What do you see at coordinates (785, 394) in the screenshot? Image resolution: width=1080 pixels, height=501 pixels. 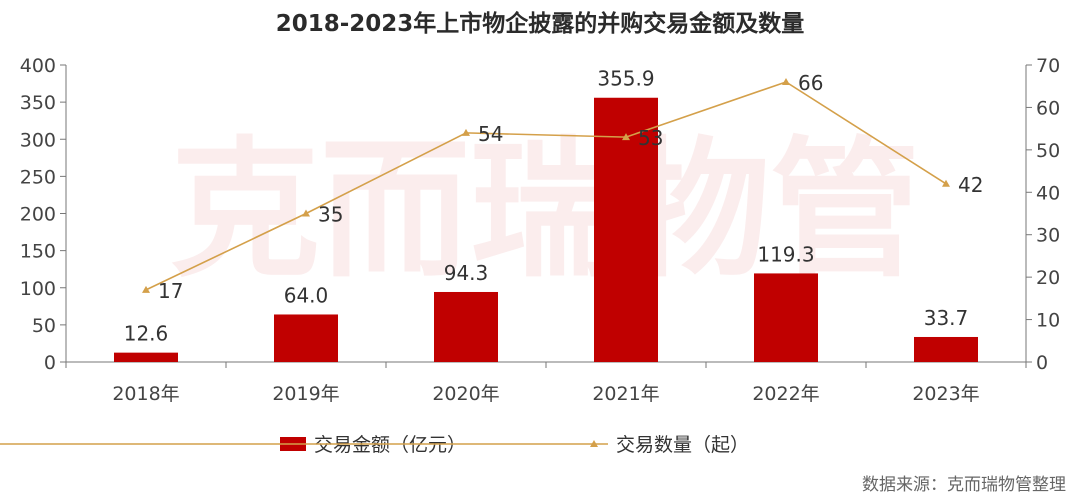 I see `x-tick-label: 2022年` at bounding box center [785, 394].